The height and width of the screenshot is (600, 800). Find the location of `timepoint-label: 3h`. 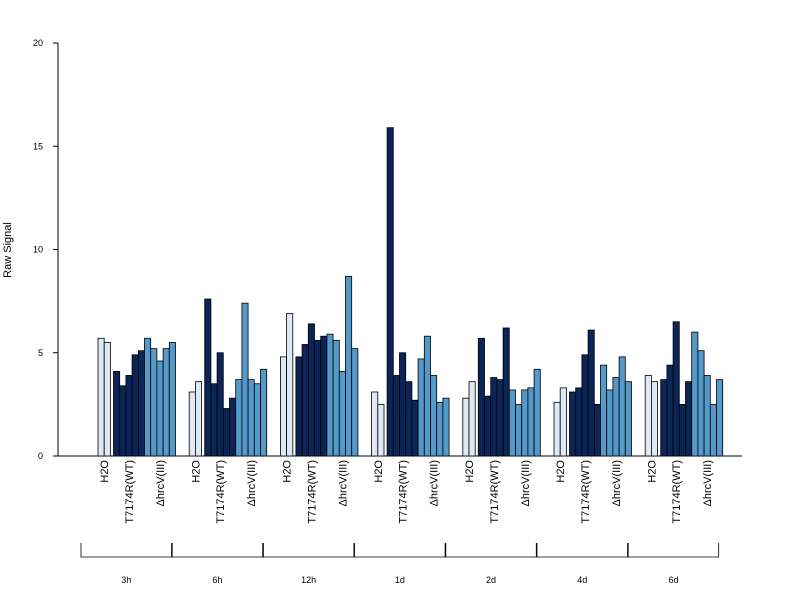

timepoint-label: 3h is located at coordinates (126, 580).